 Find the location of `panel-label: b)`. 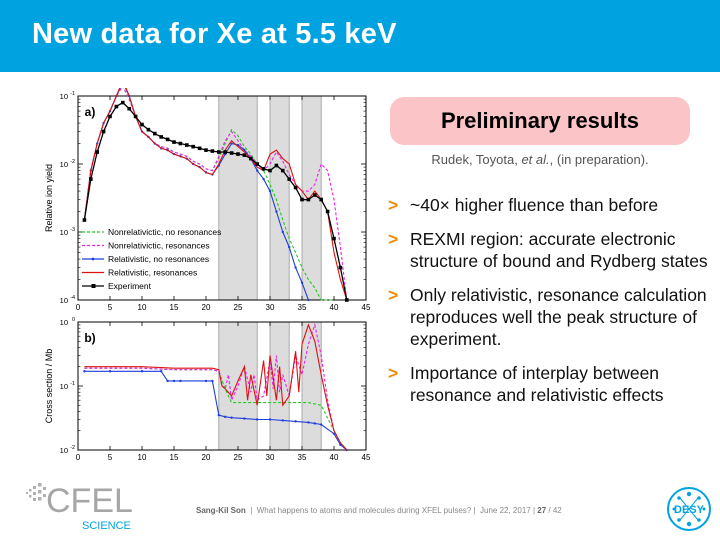

panel-label: b) is located at coordinates (89, 338).